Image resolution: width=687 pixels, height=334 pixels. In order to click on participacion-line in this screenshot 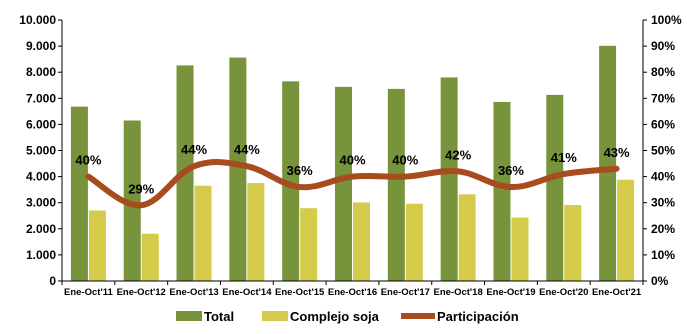, I will do `click(352, 183)`.